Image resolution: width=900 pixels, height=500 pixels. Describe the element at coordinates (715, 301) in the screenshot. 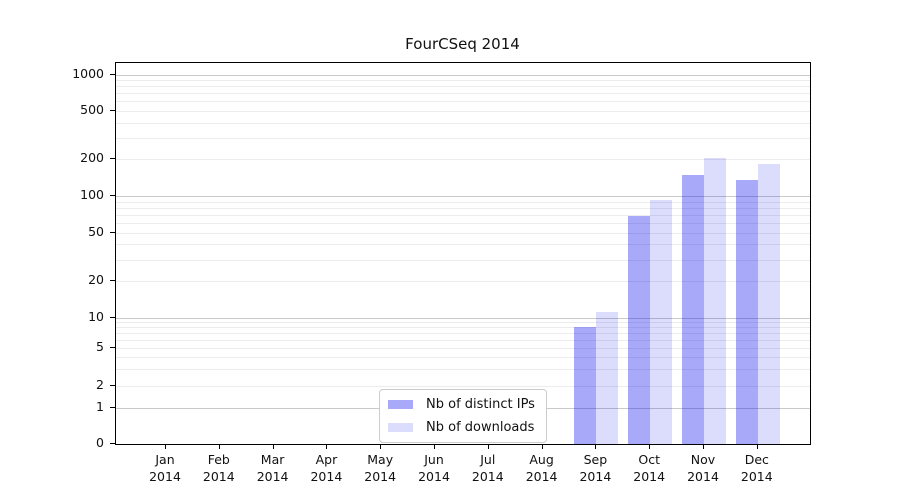

I see `bar-nb-of-downloads-nov` at that location.